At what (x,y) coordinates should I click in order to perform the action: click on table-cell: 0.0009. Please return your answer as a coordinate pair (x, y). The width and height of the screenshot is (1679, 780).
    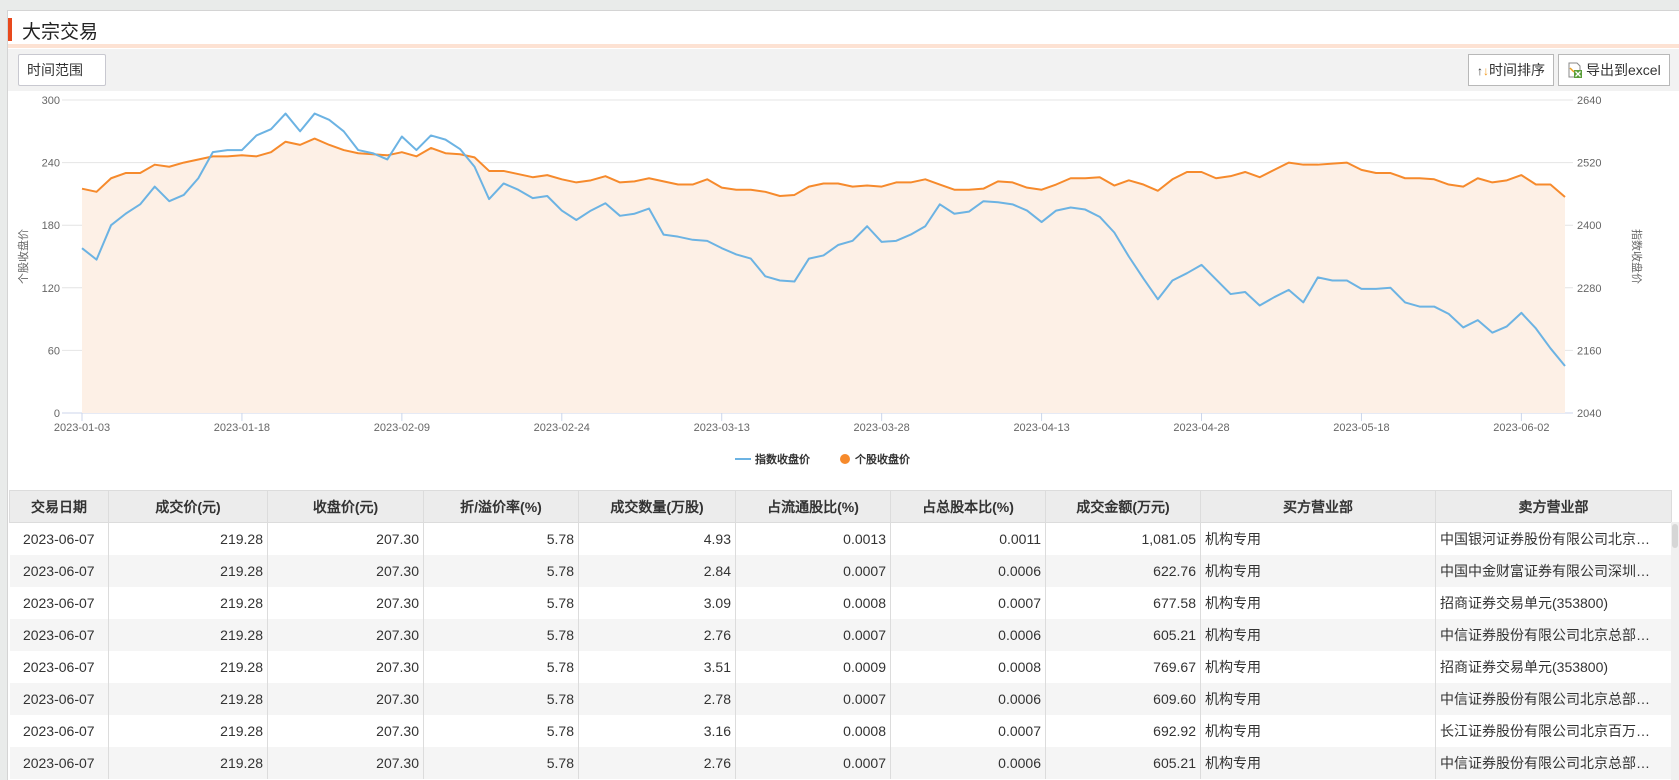
    Looking at the image, I should click on (813, 666).